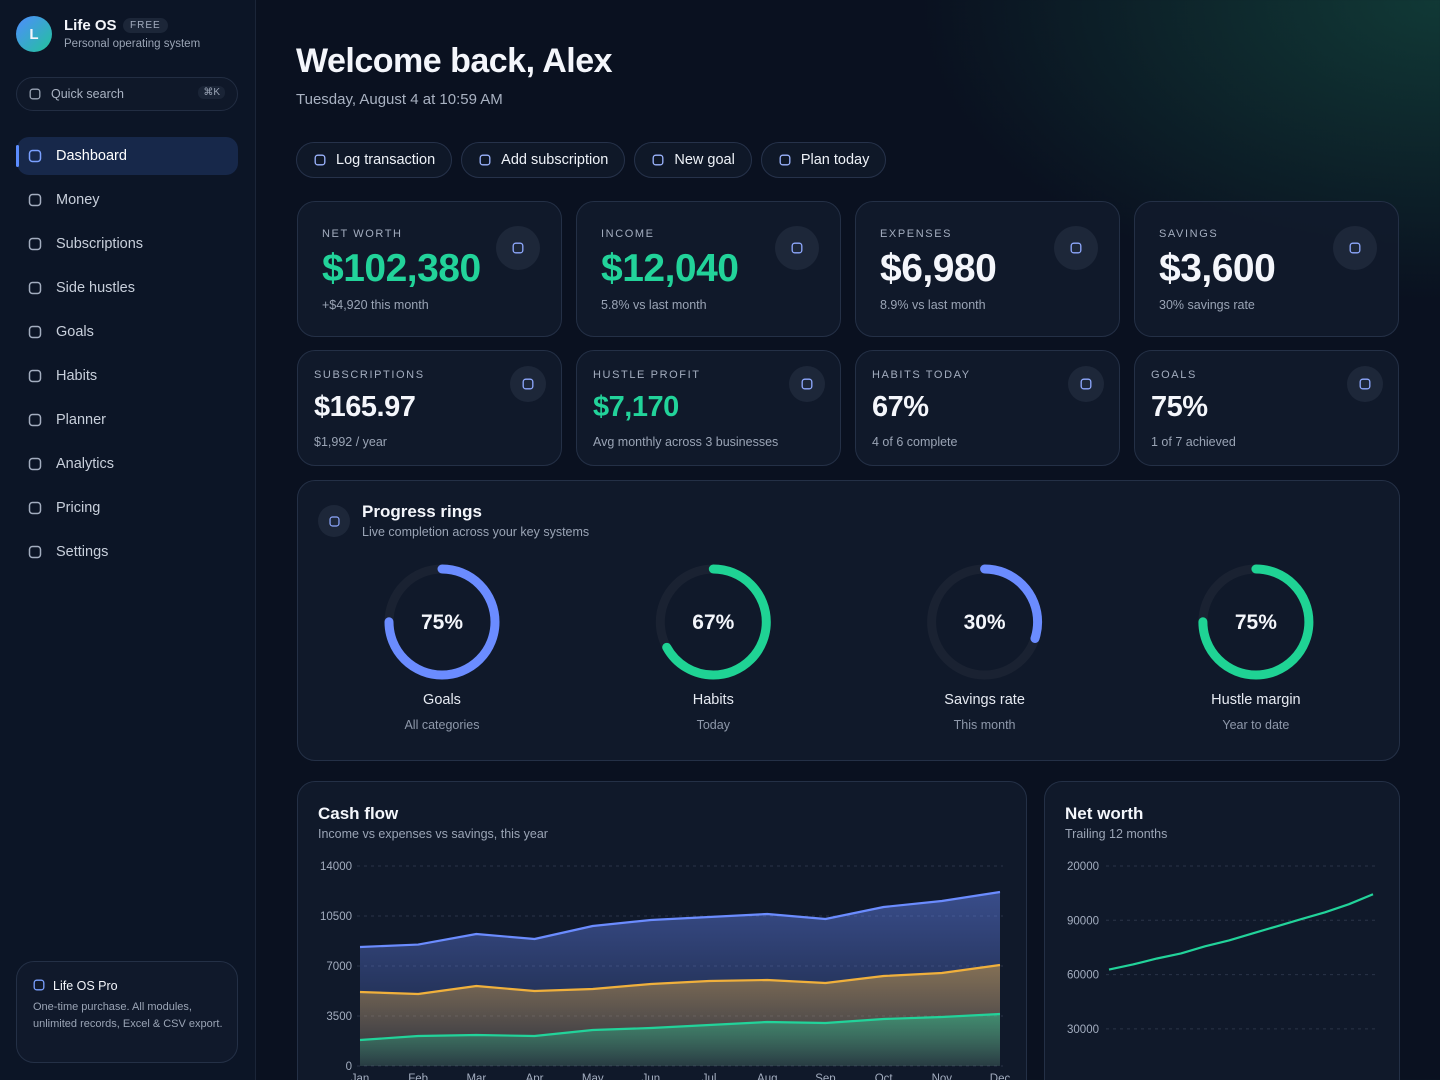 The width and height of the screenshot is (1440, 1080). What do you see at coordinates (654, 305) in the screenshot?
I see `stat-note: 5.8% vs last month` at bounding box center [654, 305].